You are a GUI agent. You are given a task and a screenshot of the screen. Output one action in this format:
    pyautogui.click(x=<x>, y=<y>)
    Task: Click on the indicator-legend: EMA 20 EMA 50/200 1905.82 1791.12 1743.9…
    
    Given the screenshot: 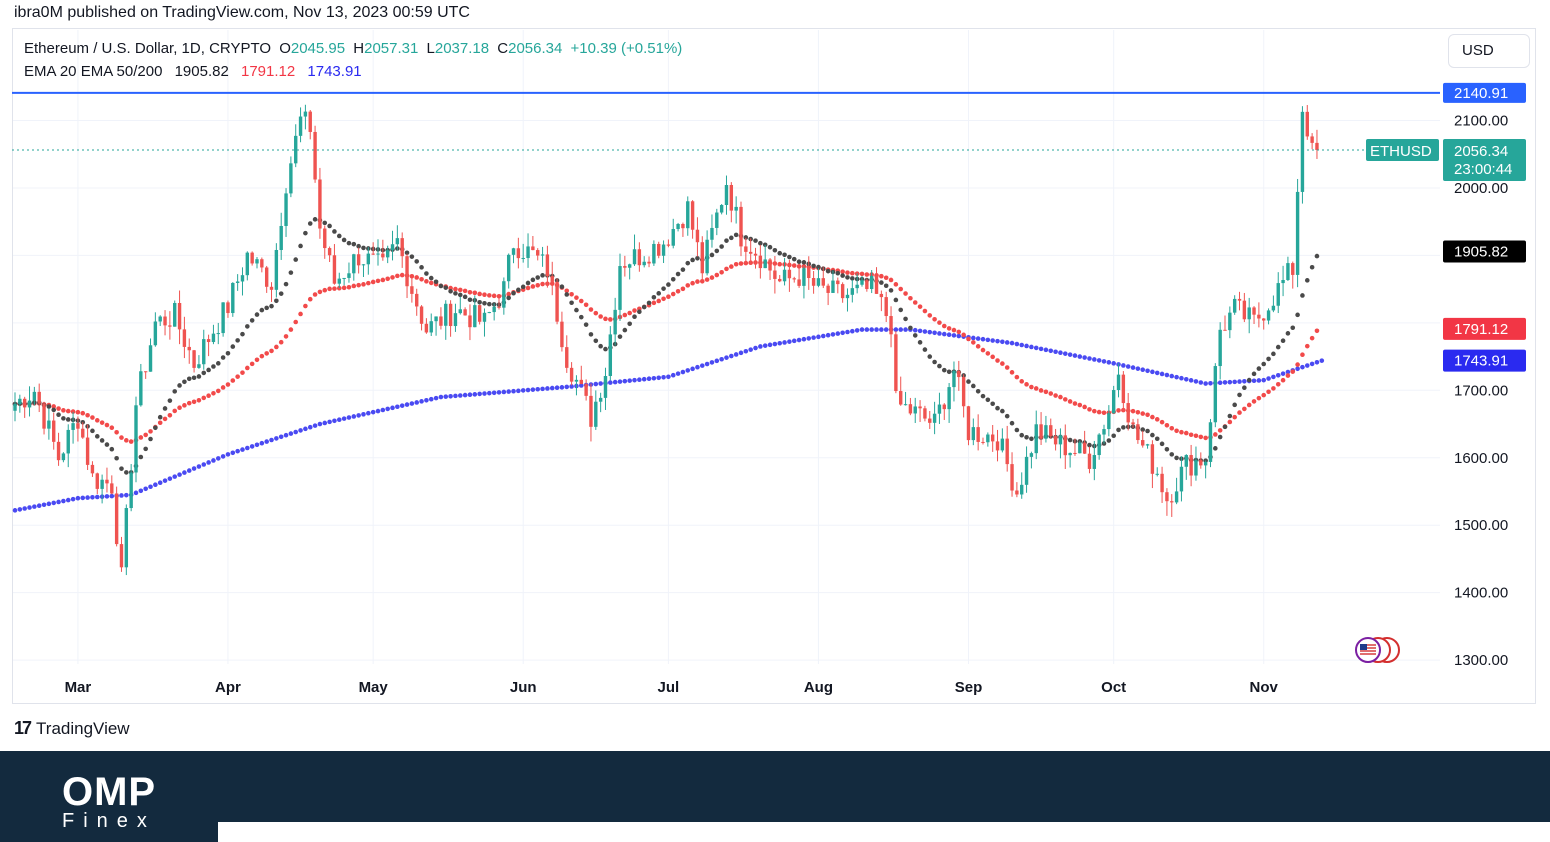 What is the action you would take?
    pyautogui.click(x=195, y=71)
    